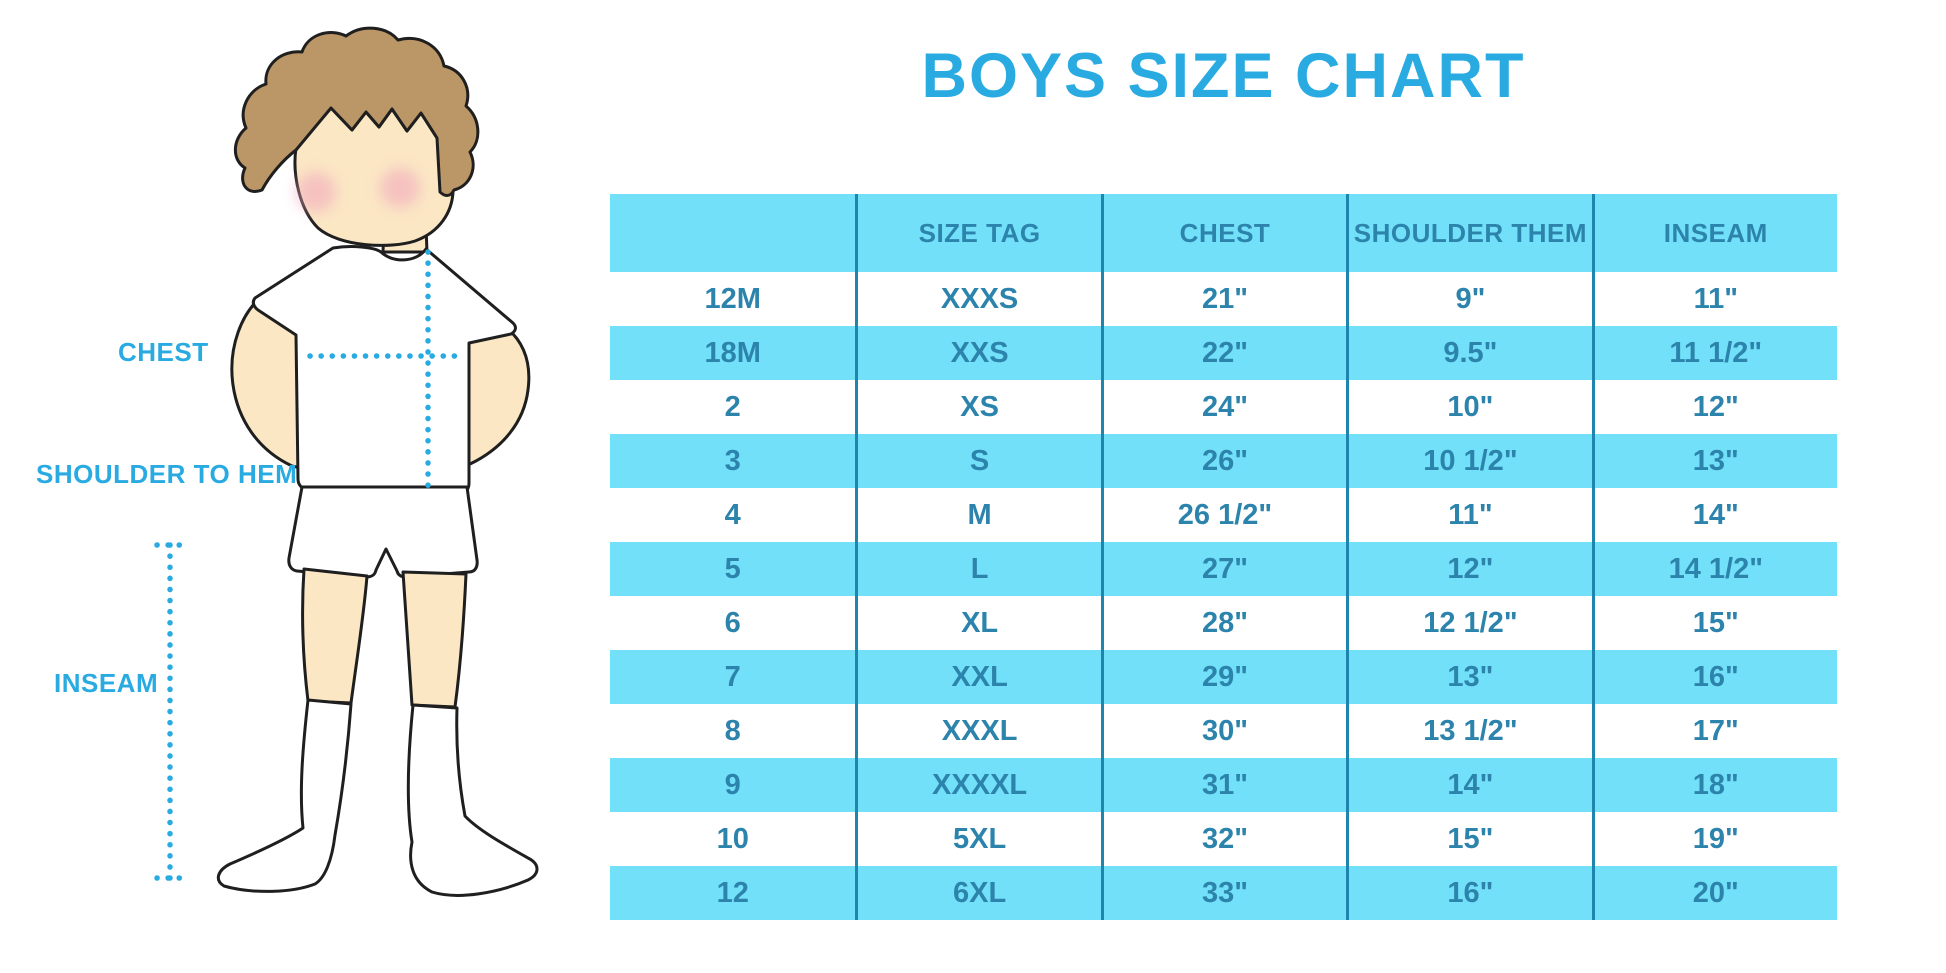 This screenshot has height=973, width=1946. I want to click on table-row: 12 6XL 33" 16" 20", so click(1223, 893).